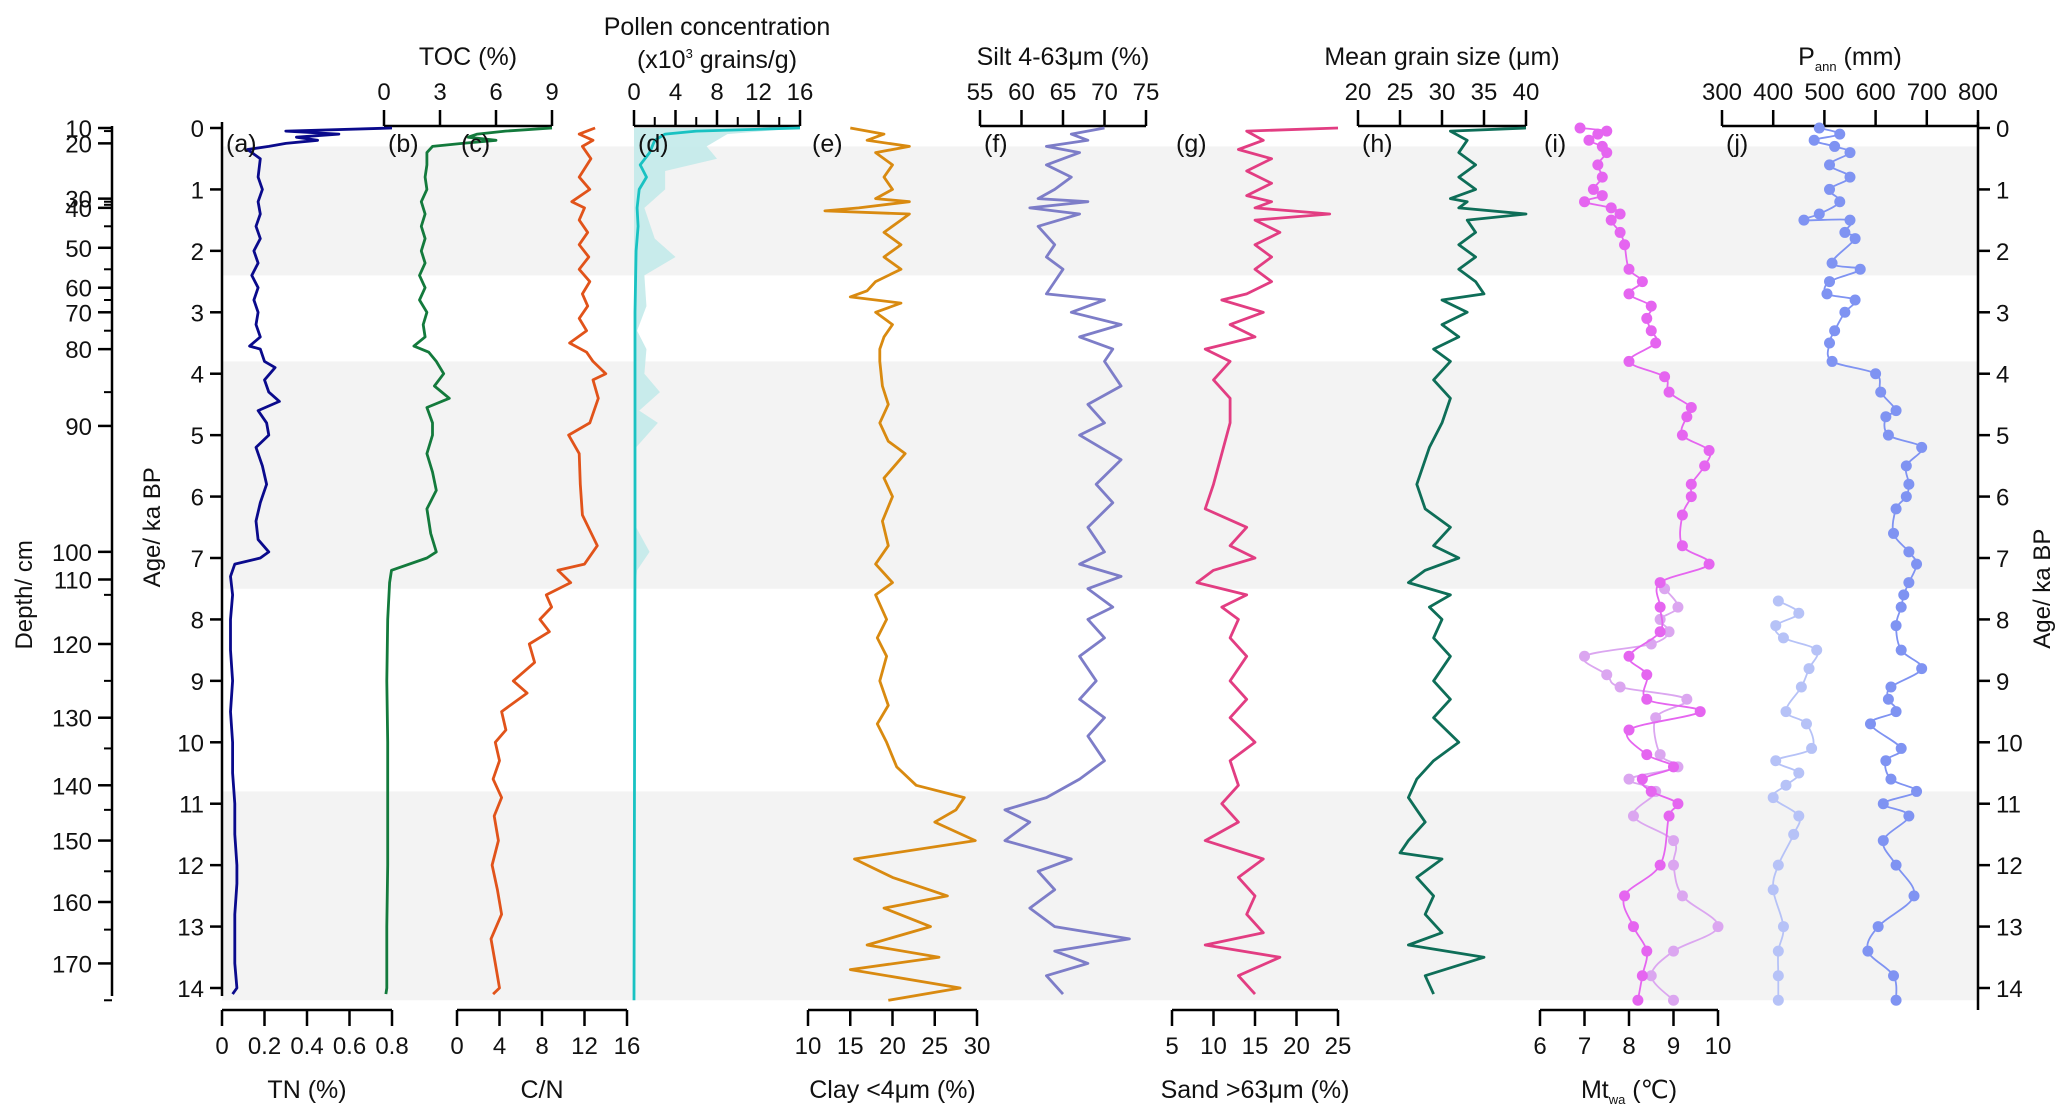 The width and height of the screenshot is (2067, 1116). What do you see at coordinates (221, 1046) in the screenshot?
I see `panel-a-tick-label: 0` at bounding box center [221, 1046].